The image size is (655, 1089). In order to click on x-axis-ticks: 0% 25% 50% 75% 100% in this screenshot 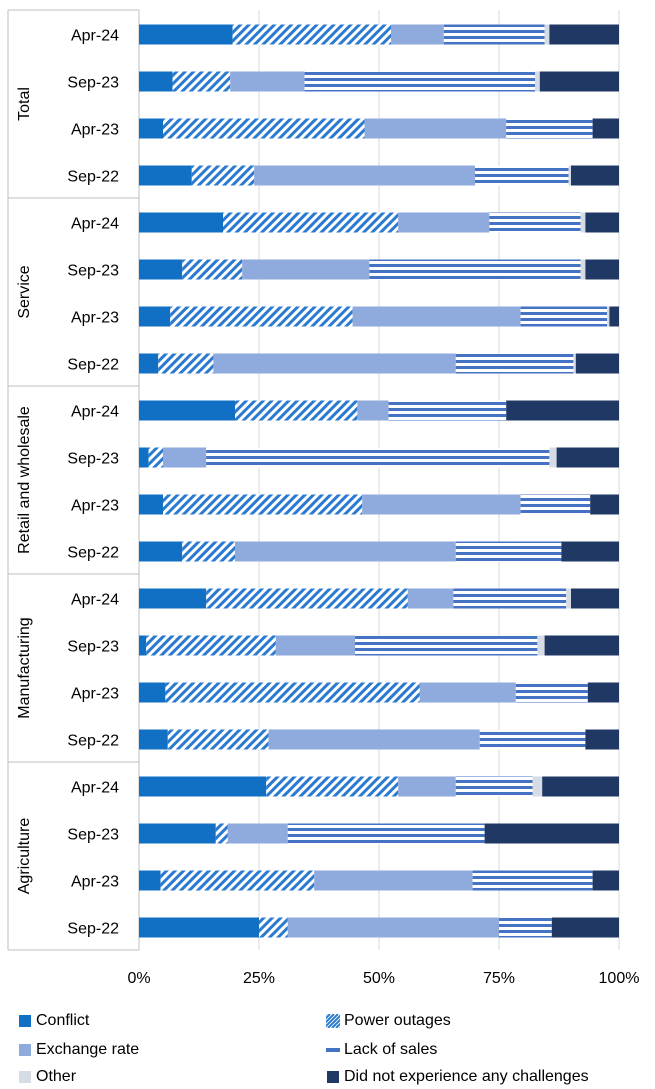, I will do `click(383, 978)`.